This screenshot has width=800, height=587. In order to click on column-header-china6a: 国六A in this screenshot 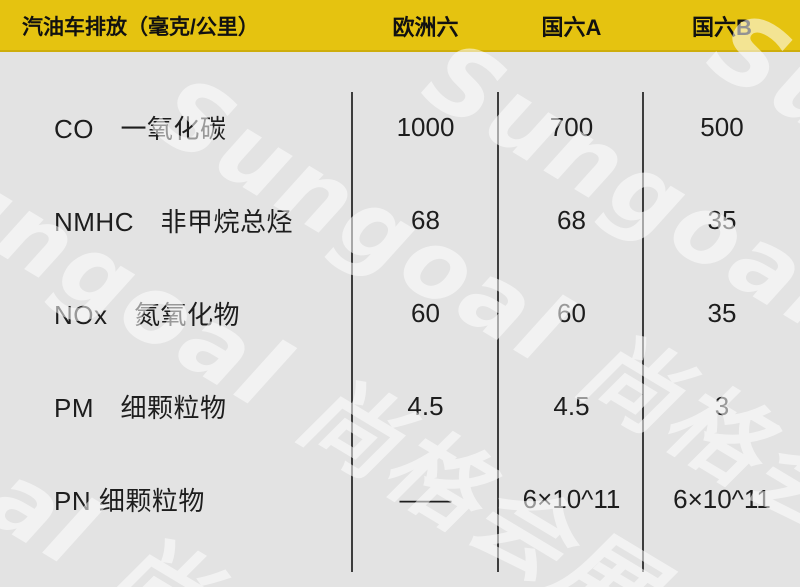, I will do `click(571, 27)`.